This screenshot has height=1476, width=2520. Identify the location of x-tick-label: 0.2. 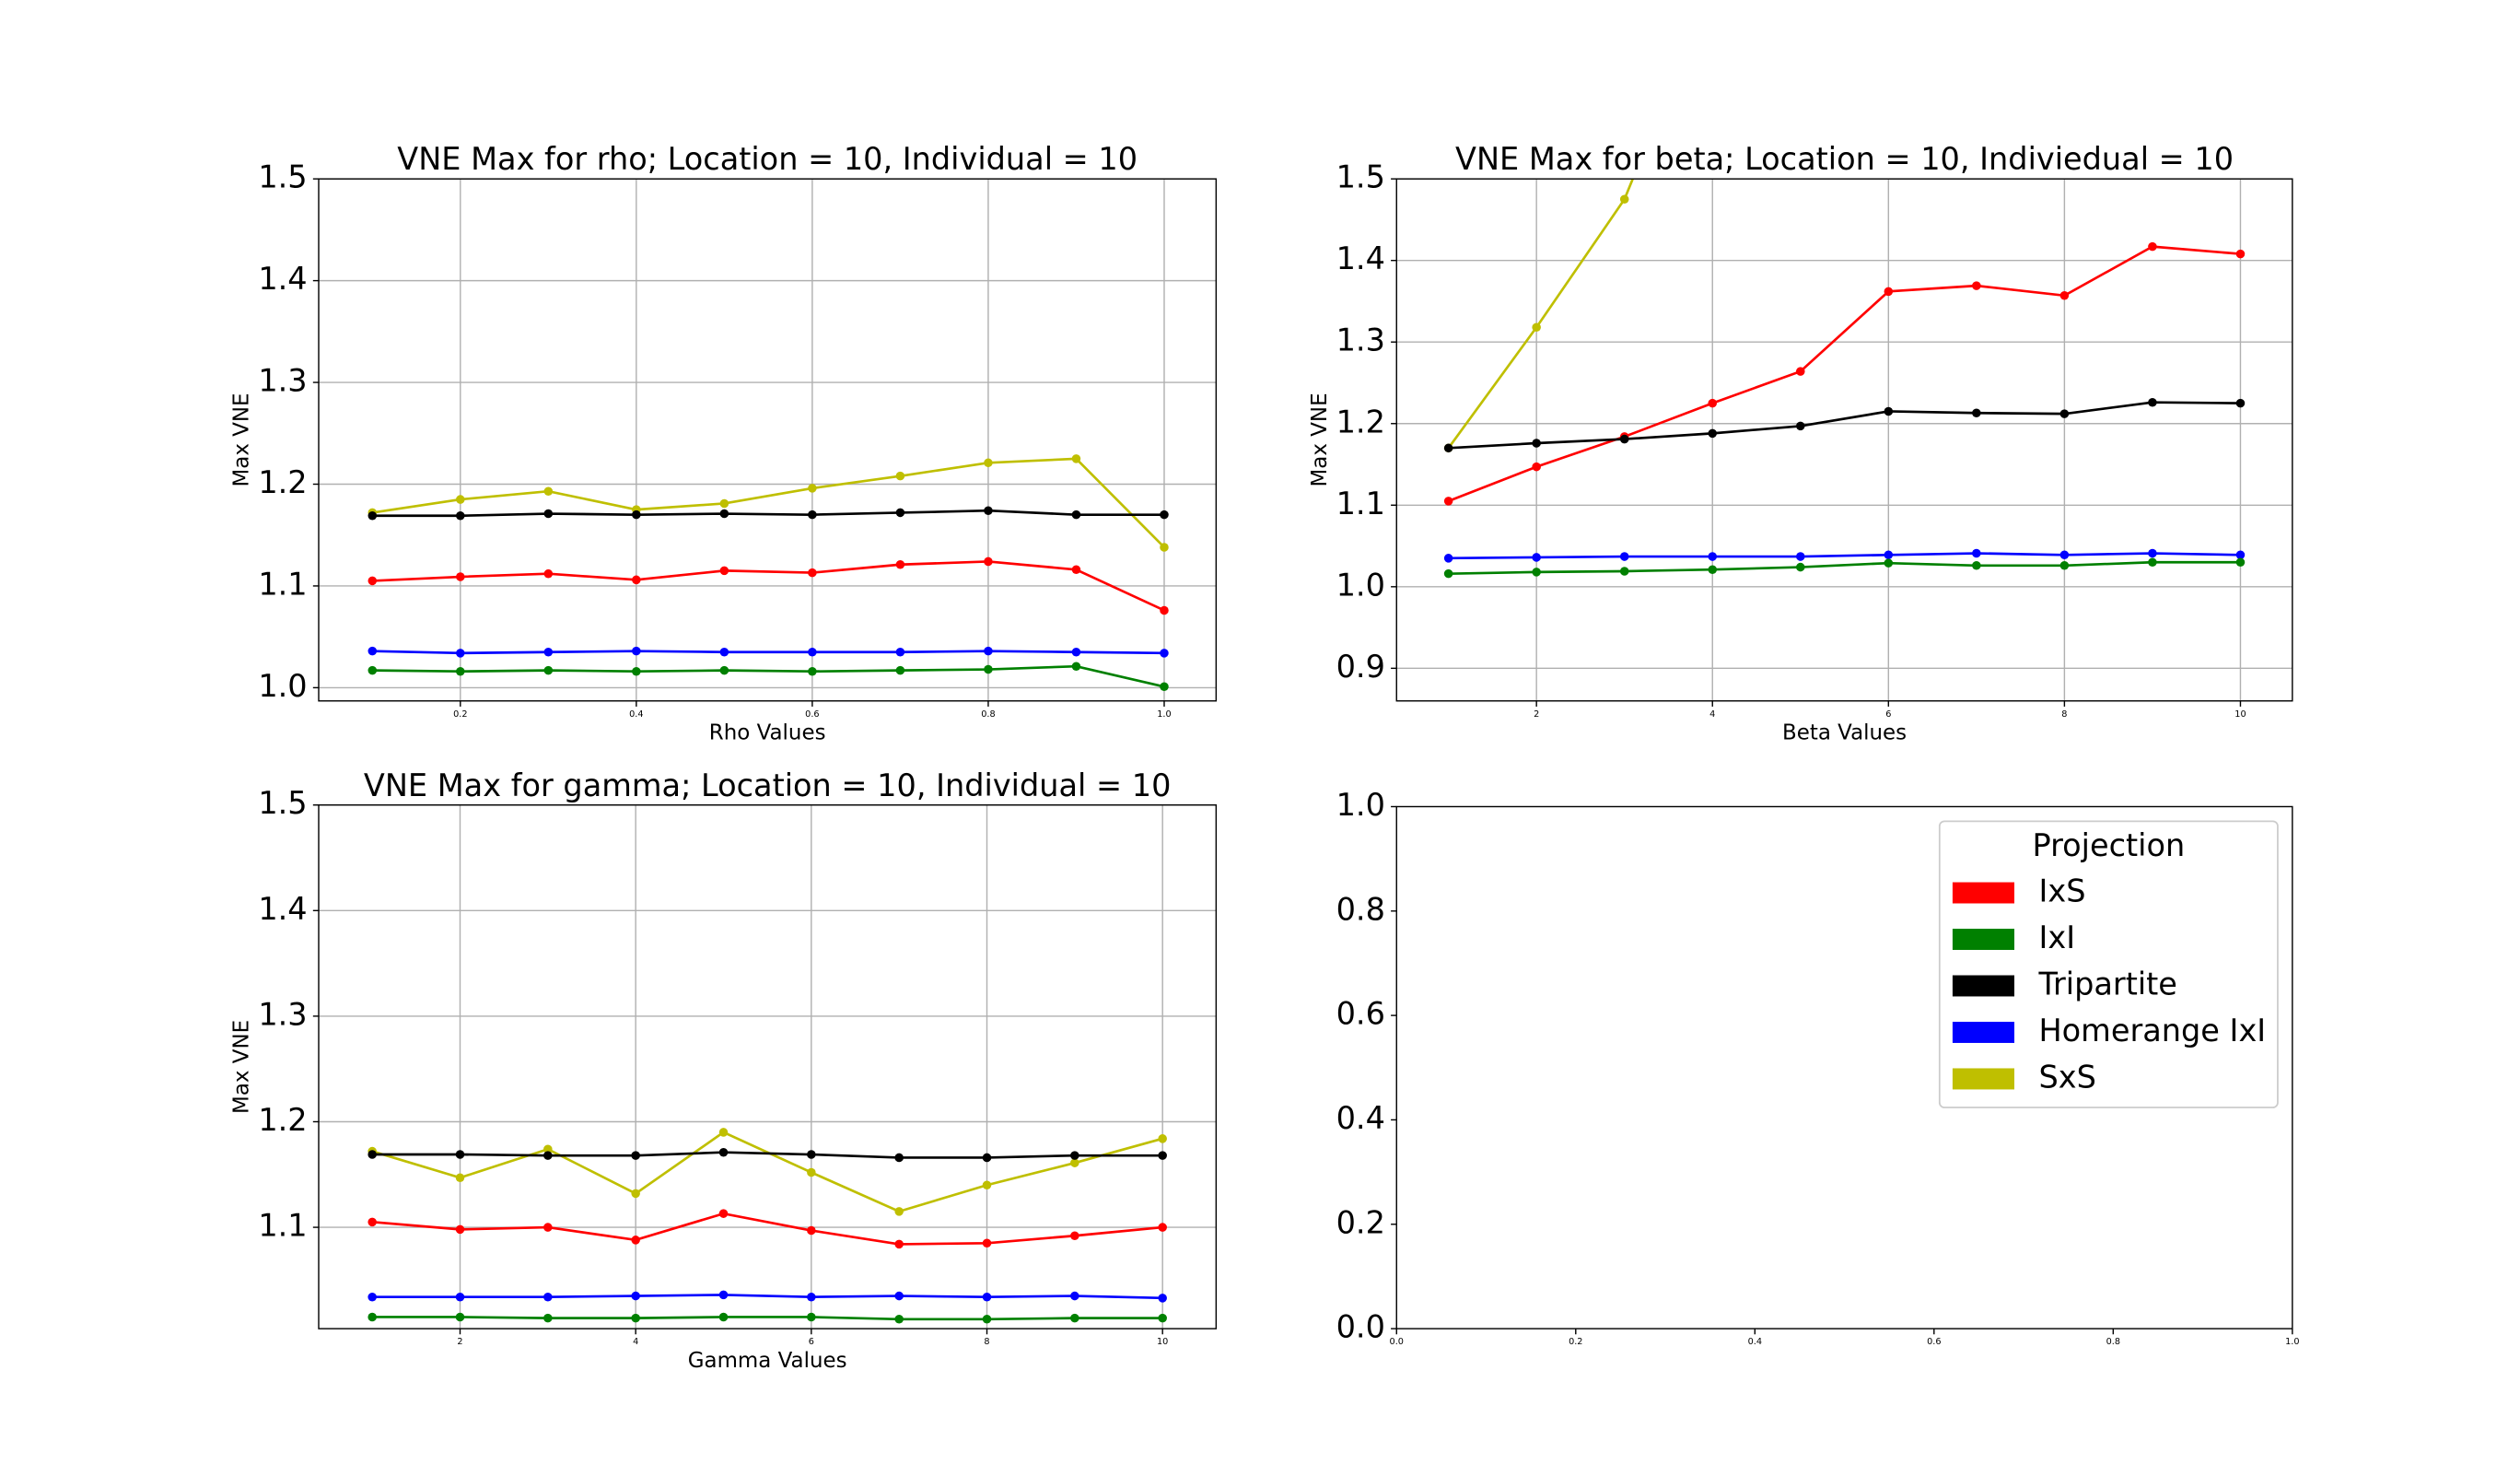
(1575, 1342).